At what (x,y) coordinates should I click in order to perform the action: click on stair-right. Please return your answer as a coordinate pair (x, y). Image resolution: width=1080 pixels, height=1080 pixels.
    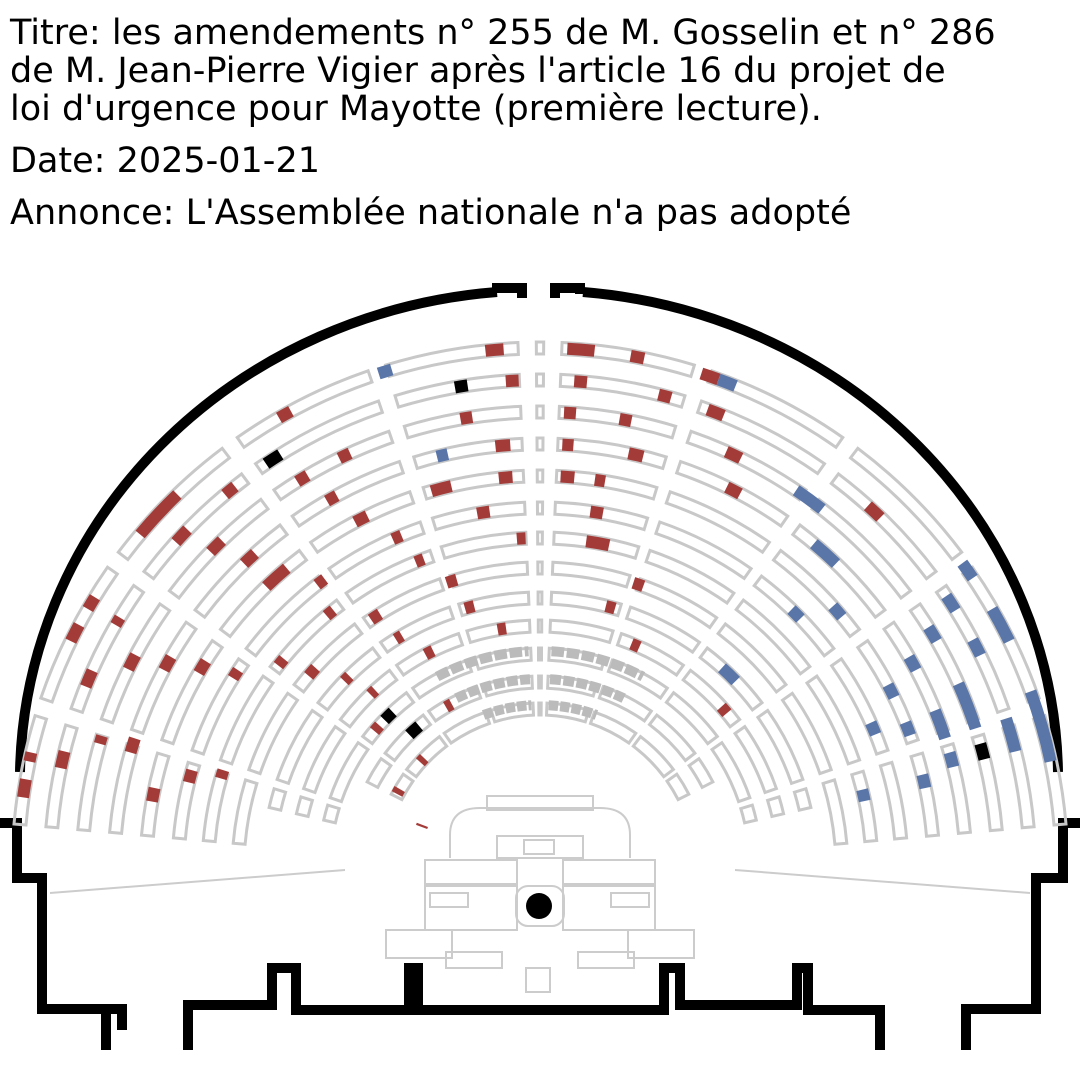
    Looking at the image, I should click on (661, 944).